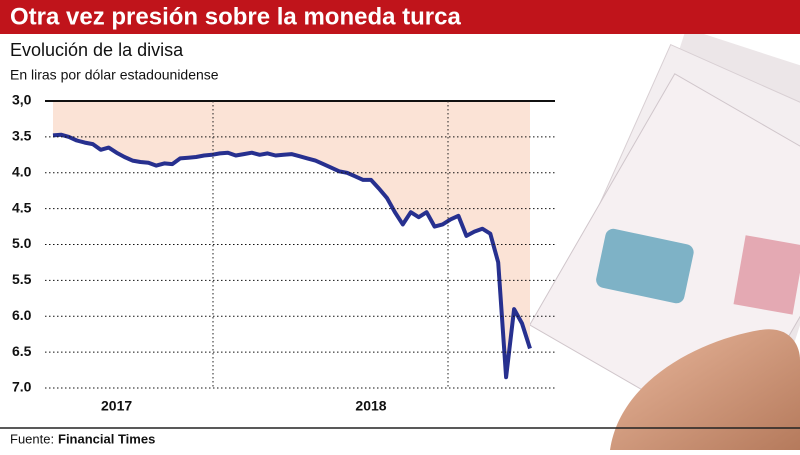 This screenshot has height=455, width=800. Describe the element at coordinates (114, 75) in the screenshot. I see `y-axis-label: En liras por dólar estadounidense` at that location.